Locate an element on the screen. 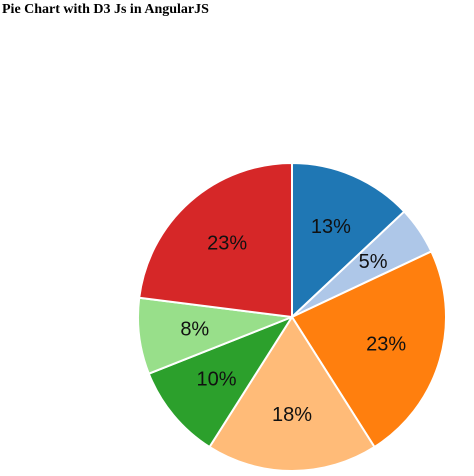 The width and height of the screenshot is (474, 476). pie-slice-label-4: 18% is located at coordinates (292, 415).